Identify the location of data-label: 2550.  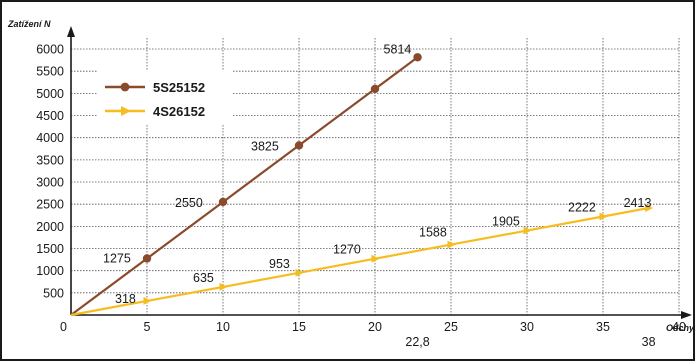
(189, 203).